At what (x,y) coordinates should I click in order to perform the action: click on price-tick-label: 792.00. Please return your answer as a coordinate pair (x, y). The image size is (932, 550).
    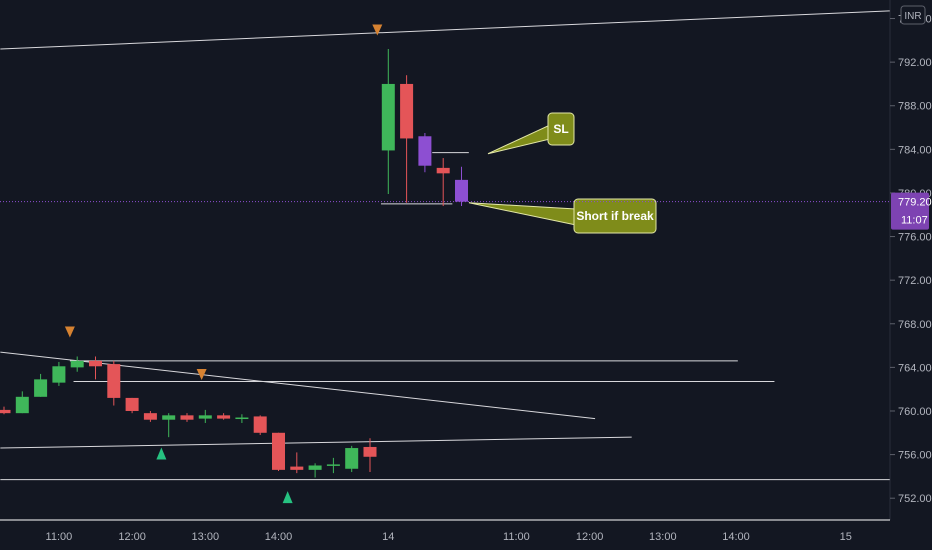
    Looking at the image, I should click on (915, 63).